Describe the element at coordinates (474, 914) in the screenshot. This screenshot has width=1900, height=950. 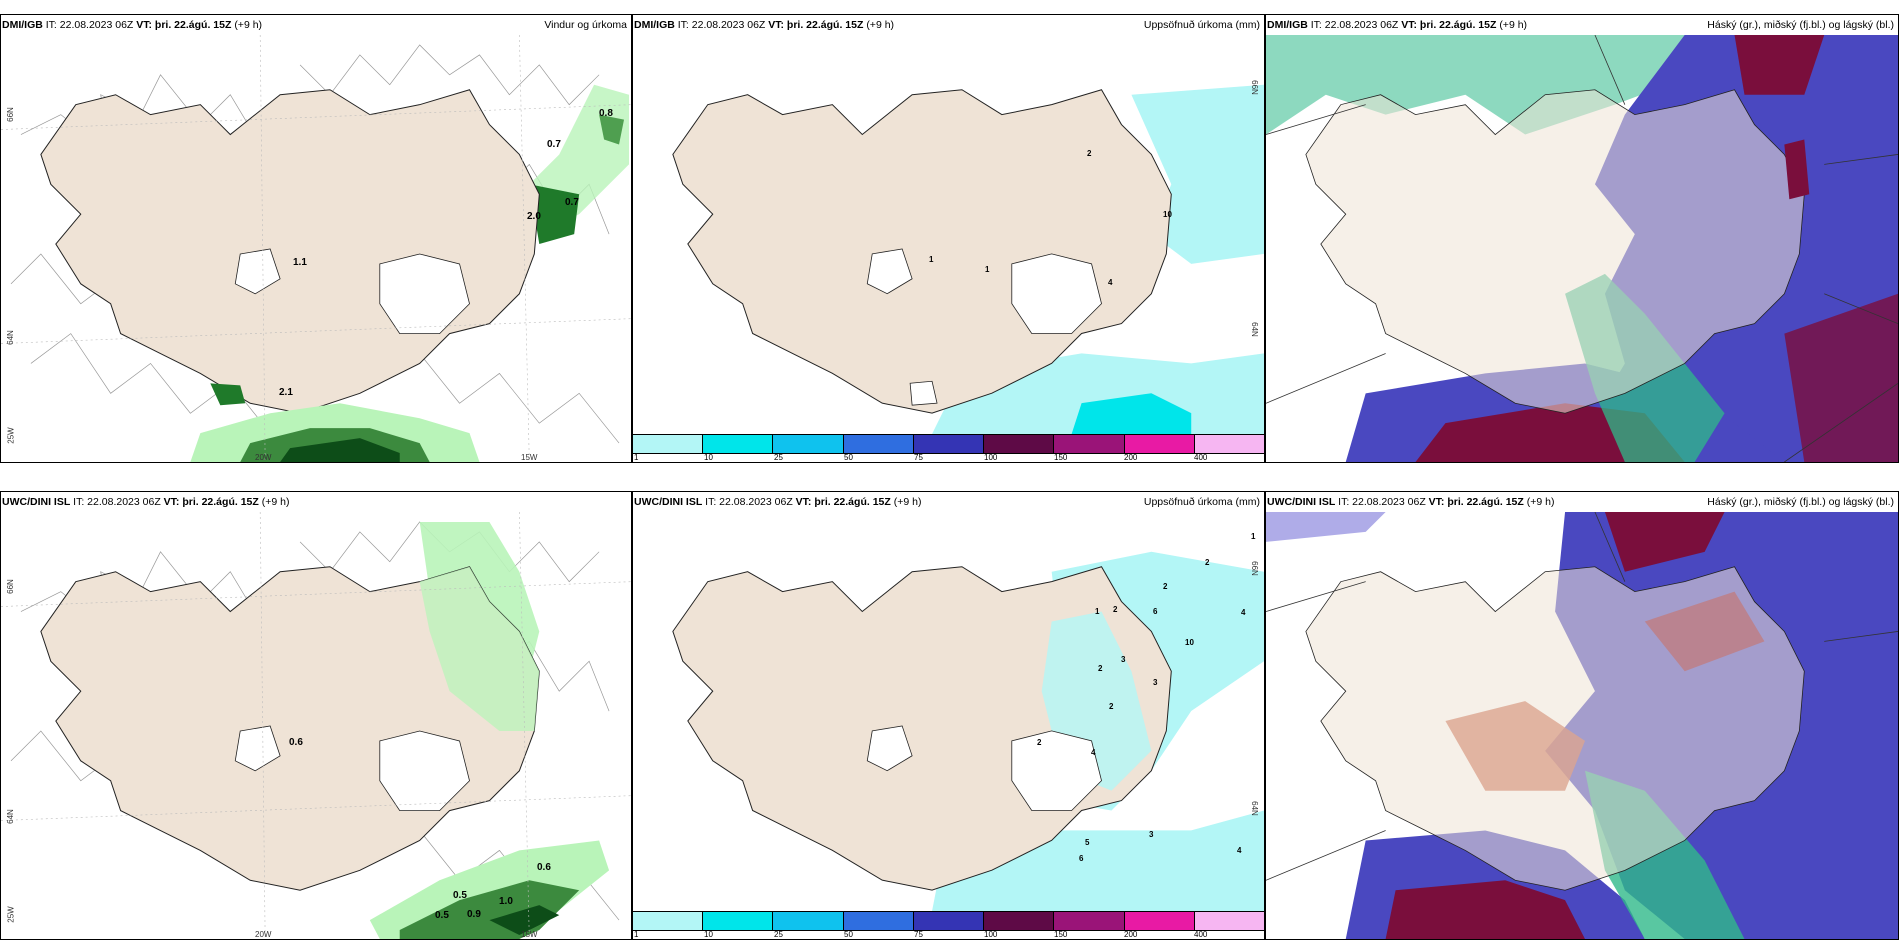
I see `precip-value-label: 0.9` at that location.